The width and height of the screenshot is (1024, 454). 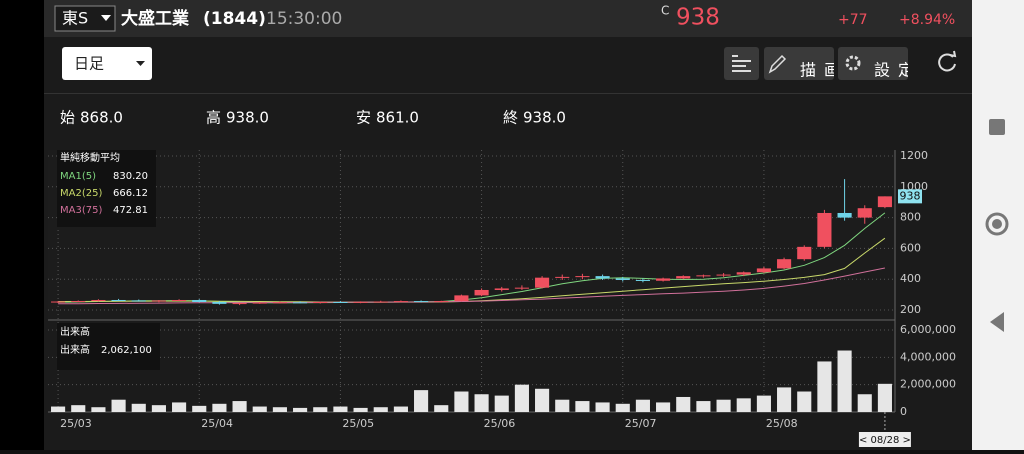 What do you see at coordinates (90, 157) in the screenshot?
I see `ma-title: 単純移動平均` at bounding box center [90, 157].